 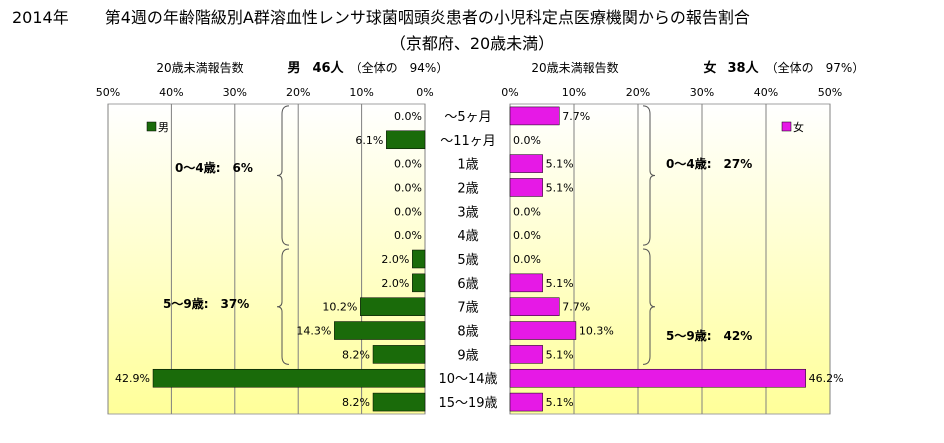 I want to click on category-label: 6歳, so click(x=467, y=284).